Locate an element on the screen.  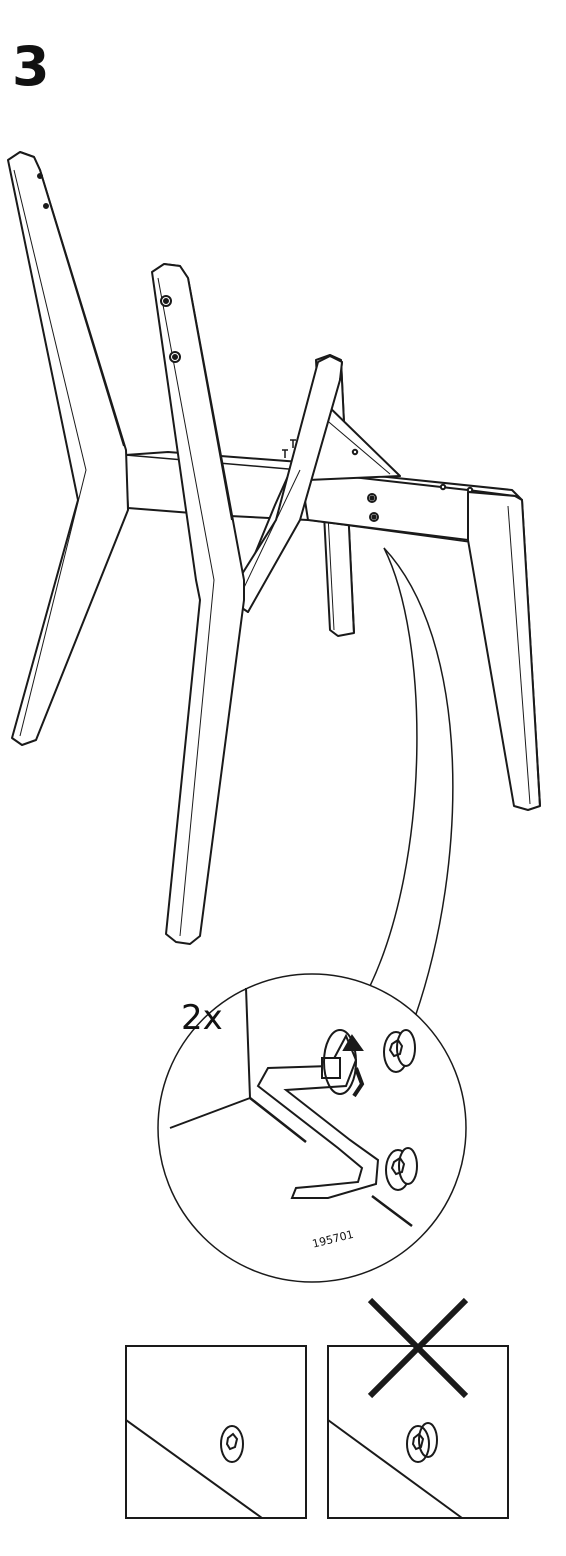
panel-incorrect is located at coordinates (418, 1408).